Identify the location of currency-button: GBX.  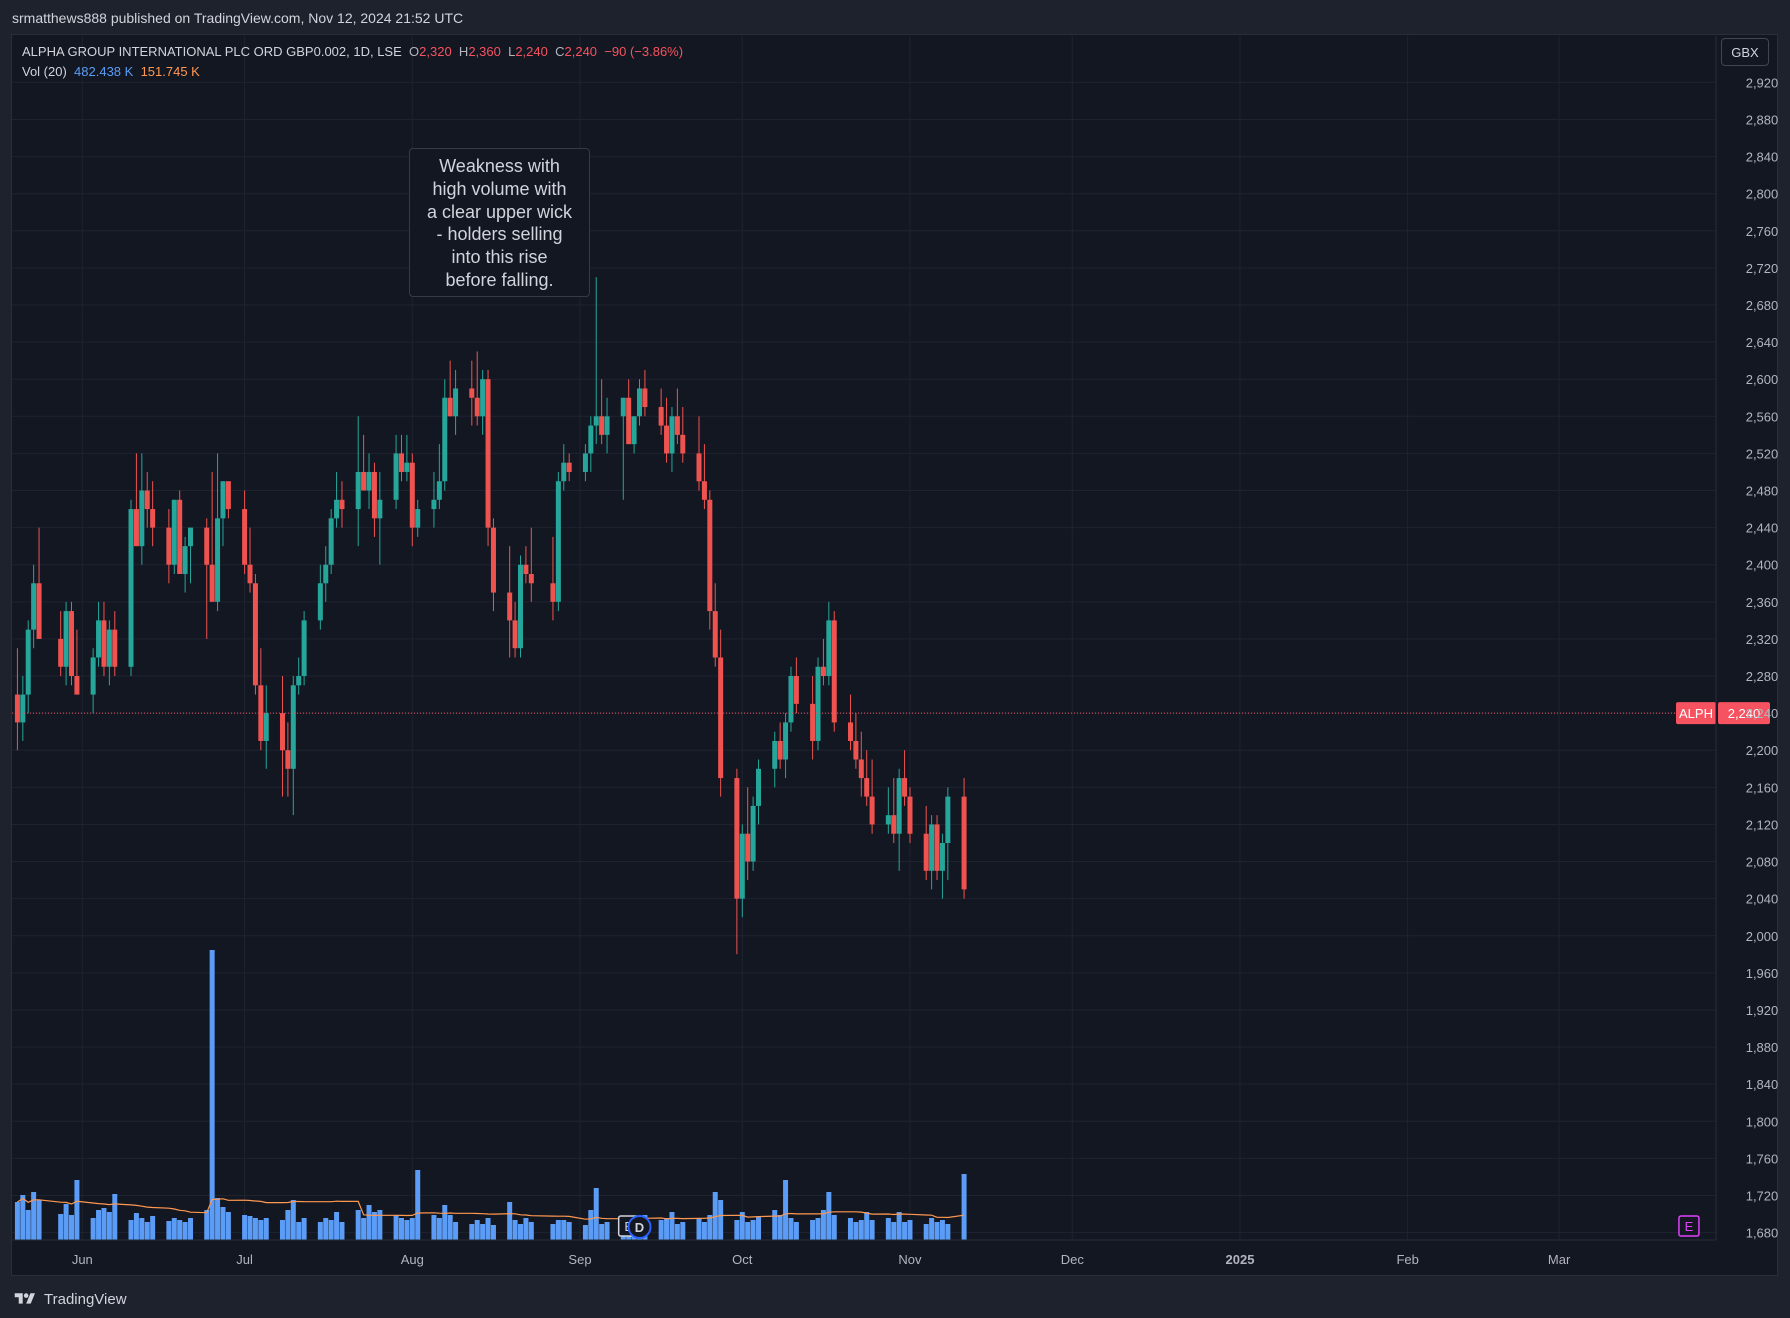
(1745, 52).